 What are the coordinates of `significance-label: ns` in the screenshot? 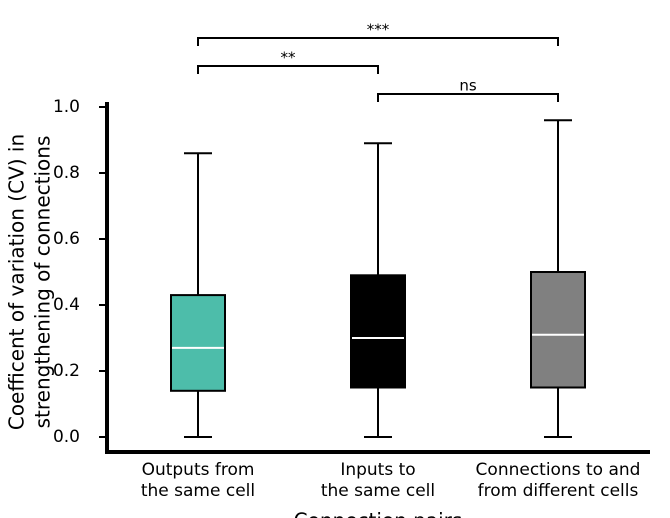 It's located at (468, 86).